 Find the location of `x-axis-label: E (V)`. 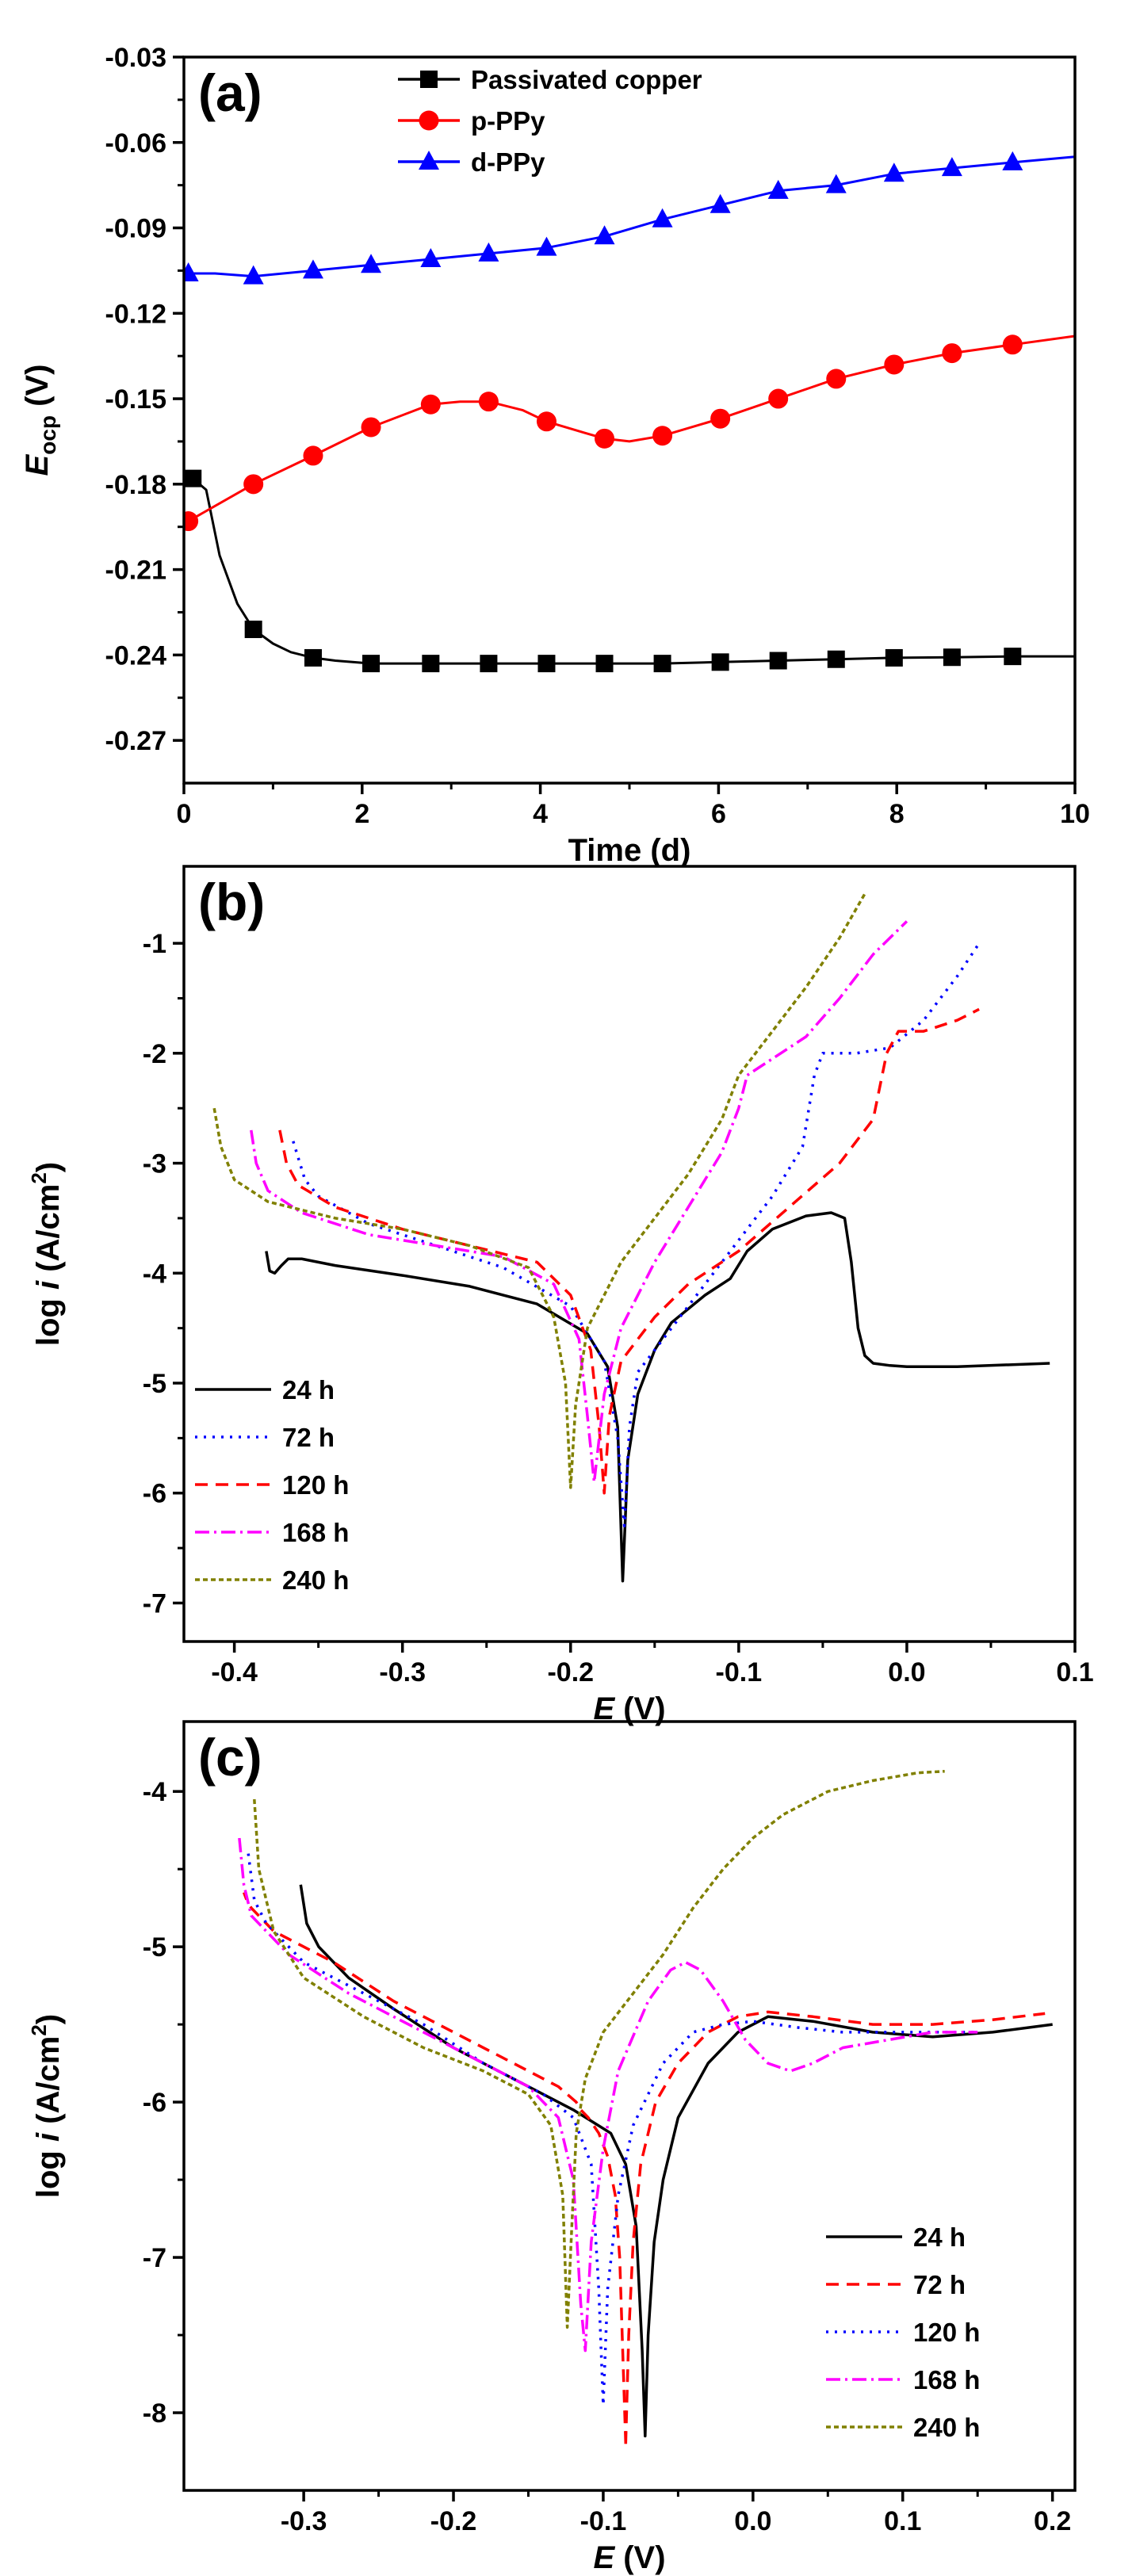

x-axis-label: E (V) is located at coordinates (629, 2557).